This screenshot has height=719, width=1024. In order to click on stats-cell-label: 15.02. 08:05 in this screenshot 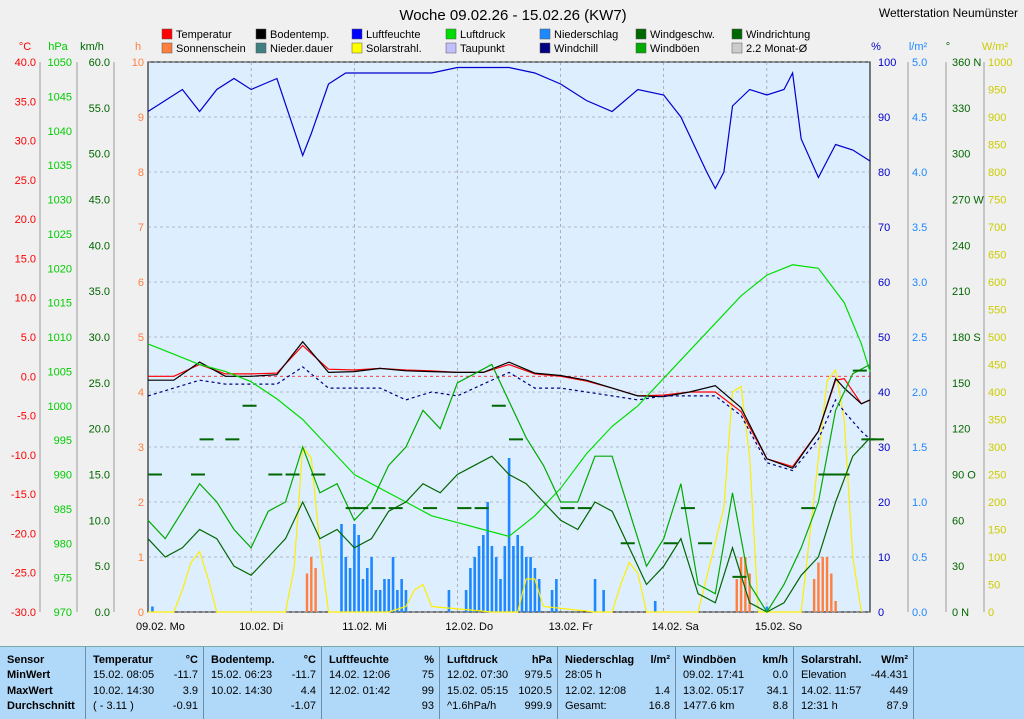, I will do `click(124, 675)`.